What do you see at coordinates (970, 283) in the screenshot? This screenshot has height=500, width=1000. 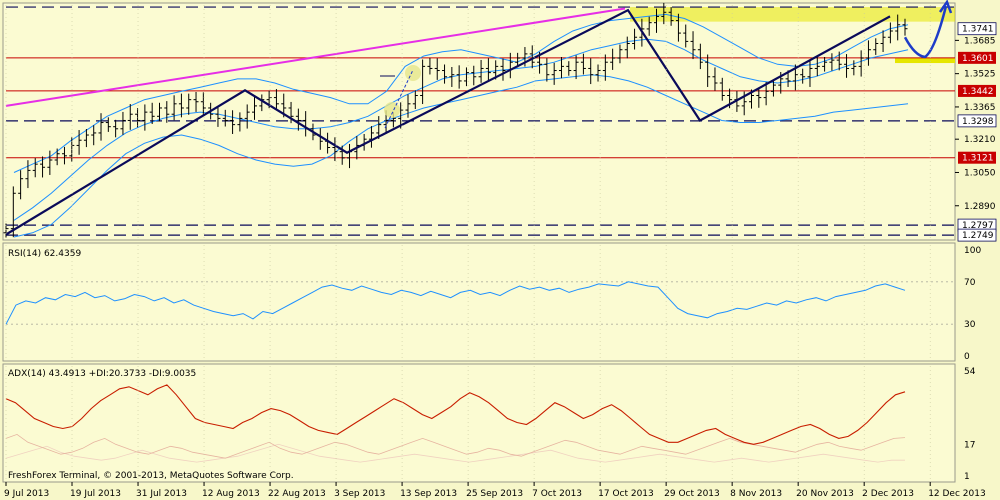 I see `rsi-tick-label: 70` at bounding box center [970, 283].